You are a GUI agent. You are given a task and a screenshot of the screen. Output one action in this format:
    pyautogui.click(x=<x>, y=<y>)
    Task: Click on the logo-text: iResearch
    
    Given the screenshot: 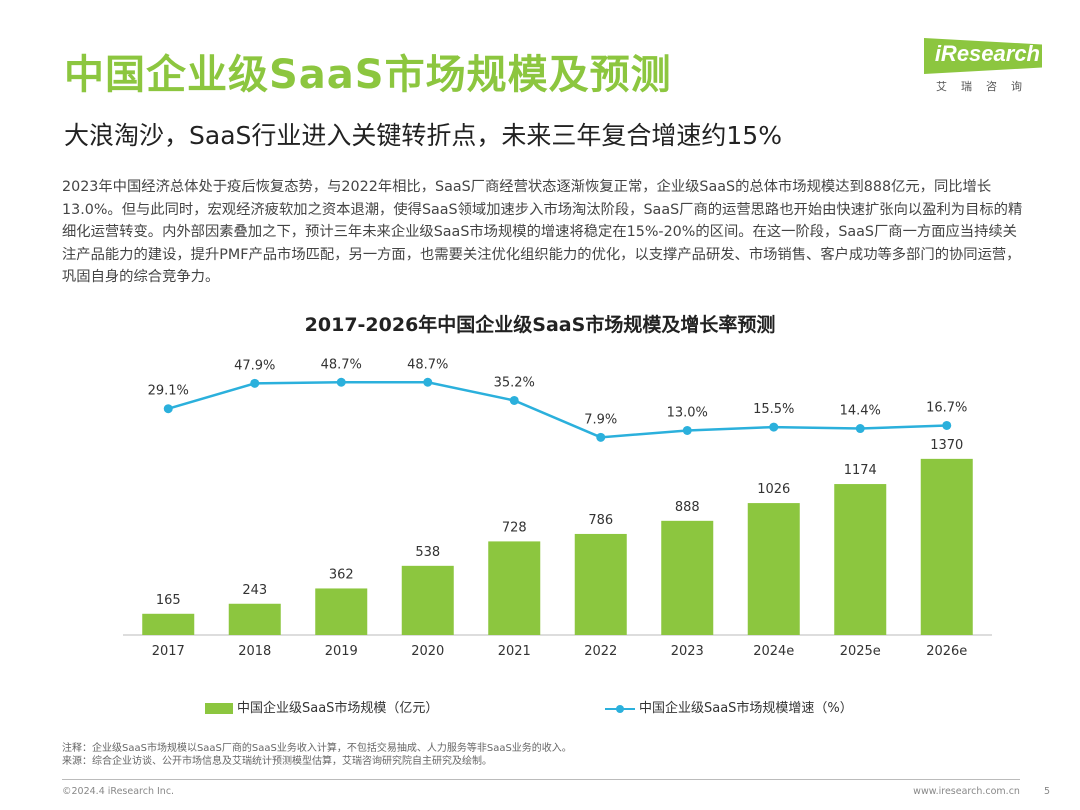 What is the action you would take?
    pyautogui.click(x=987, y=53)
    